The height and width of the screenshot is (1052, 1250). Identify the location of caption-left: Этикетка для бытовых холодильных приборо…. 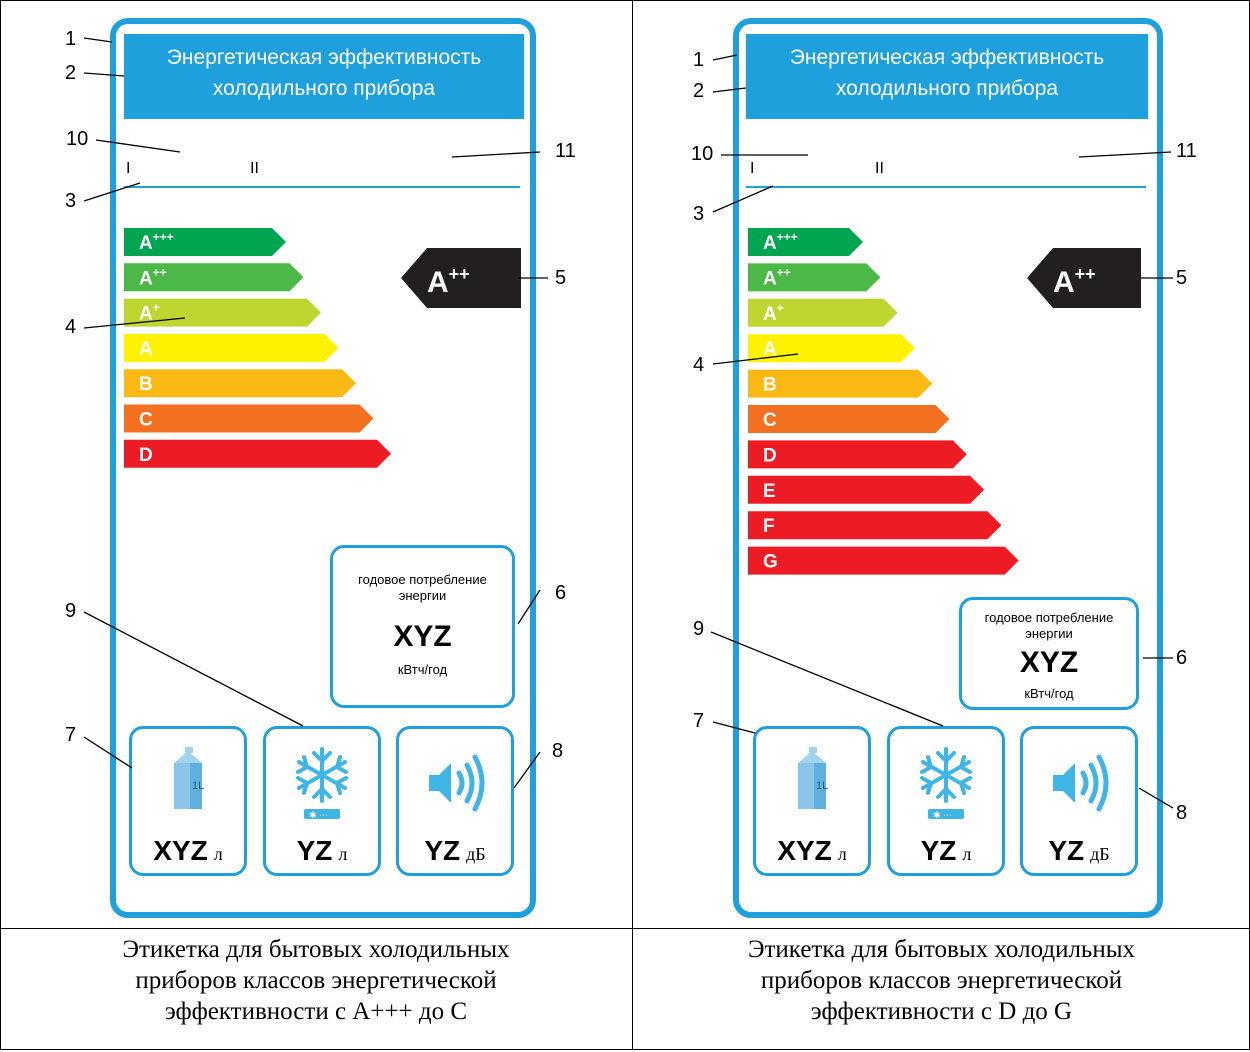
(316, 991).